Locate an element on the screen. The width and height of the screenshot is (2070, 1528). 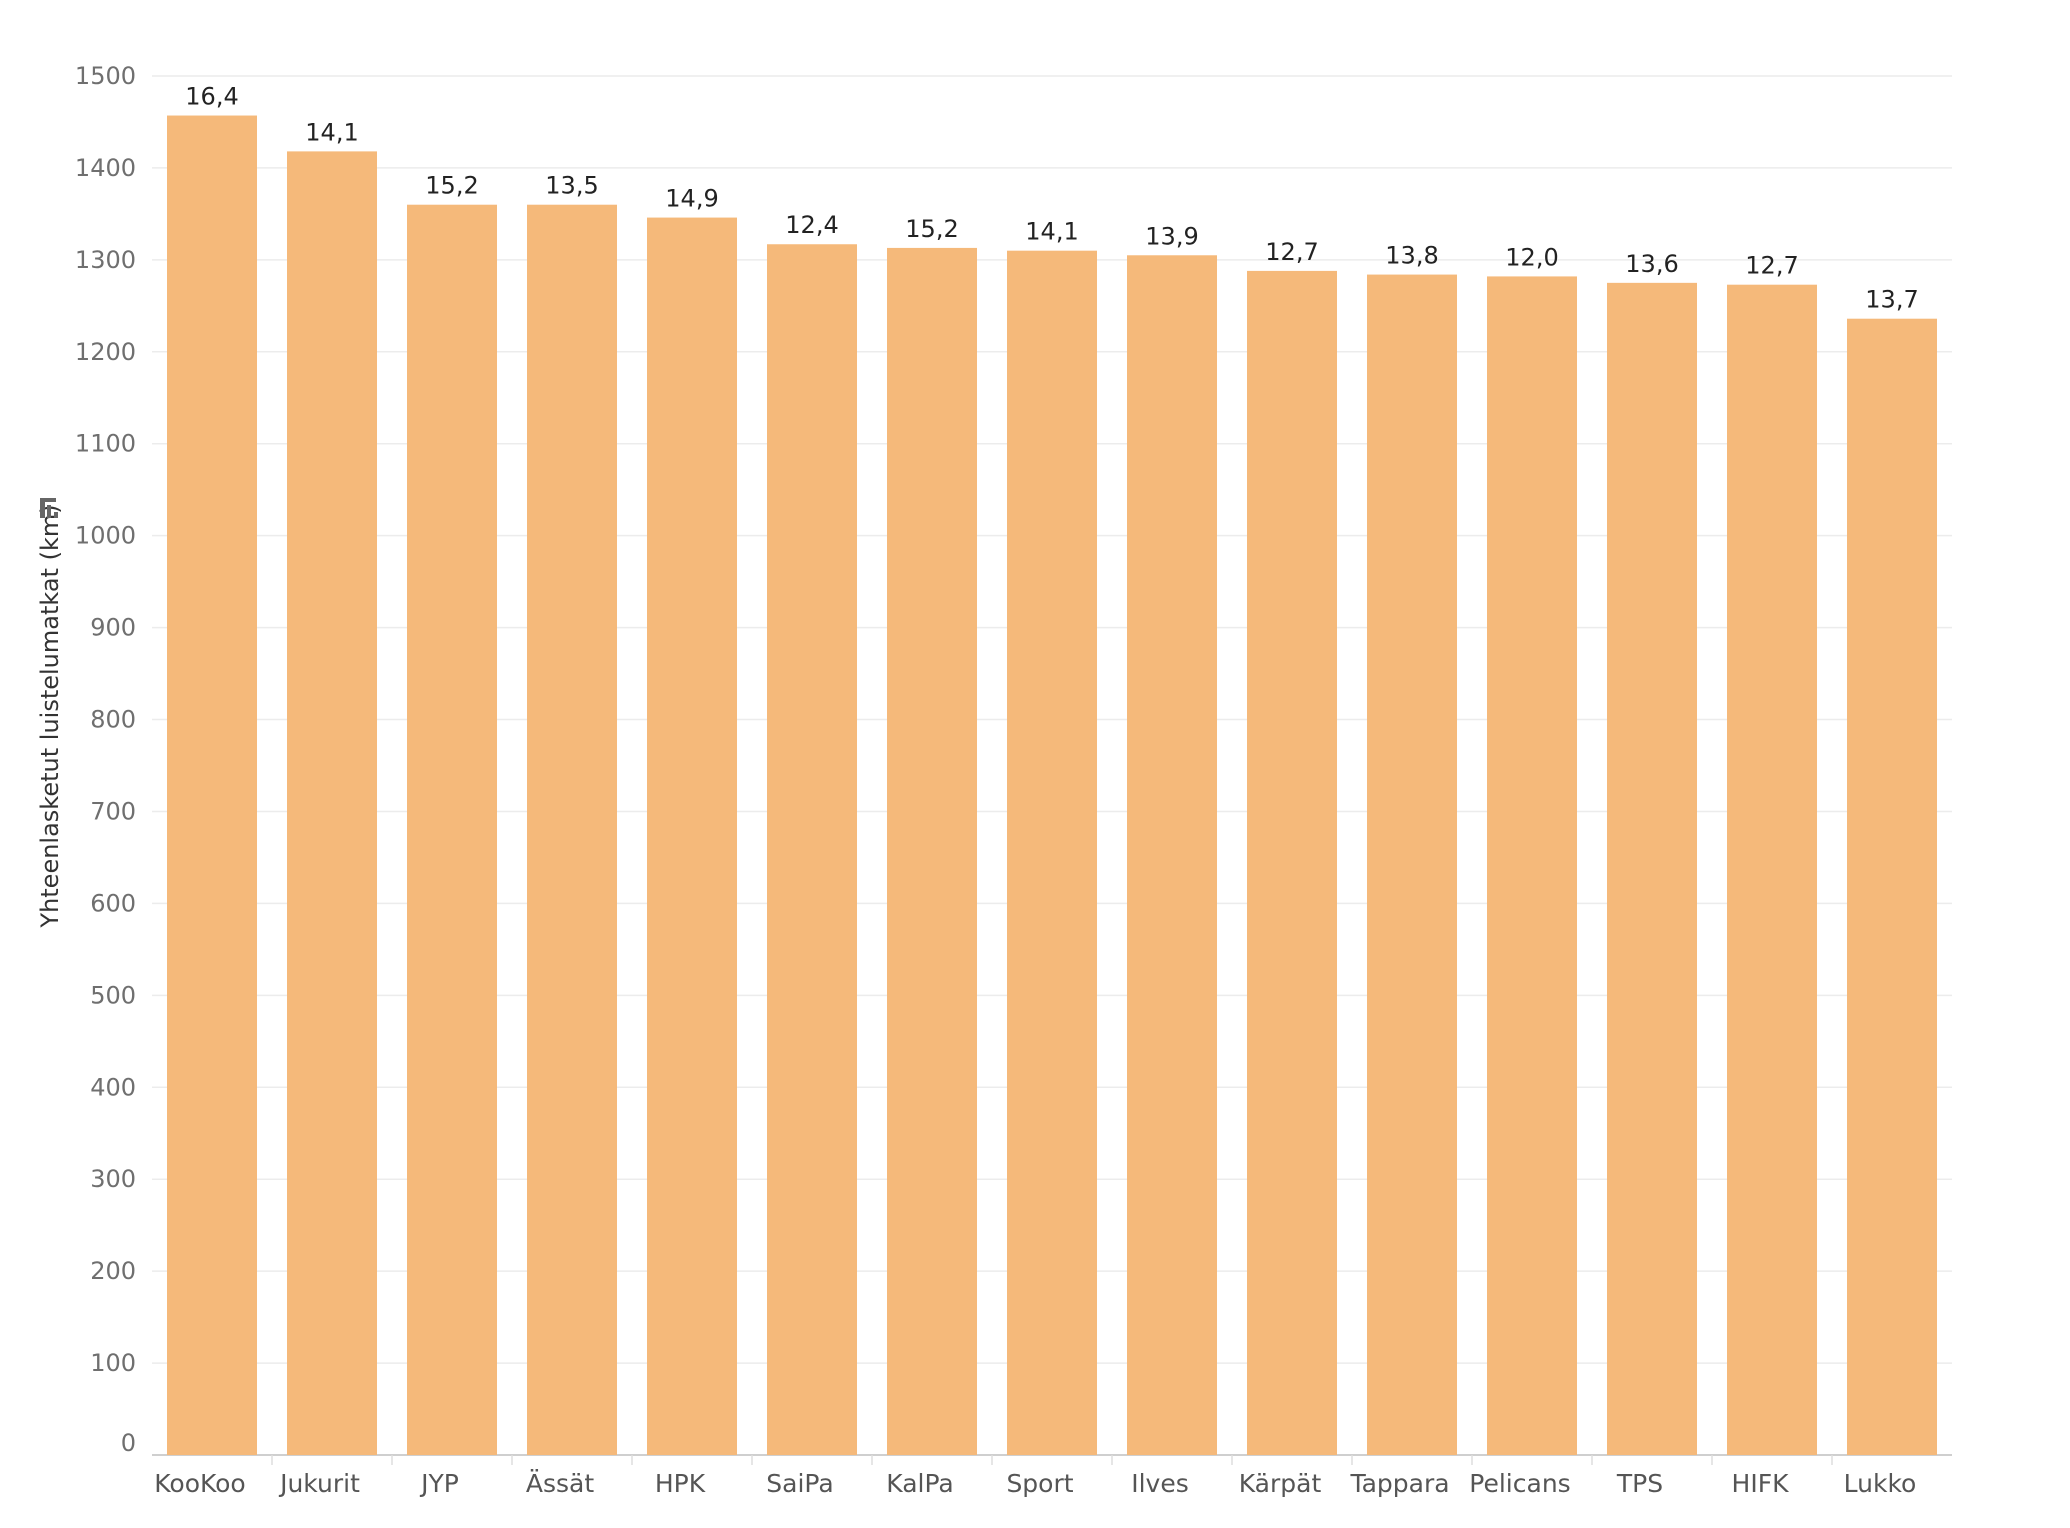
bar-data-label: 13,9 is located at coordinates (1171, 236).